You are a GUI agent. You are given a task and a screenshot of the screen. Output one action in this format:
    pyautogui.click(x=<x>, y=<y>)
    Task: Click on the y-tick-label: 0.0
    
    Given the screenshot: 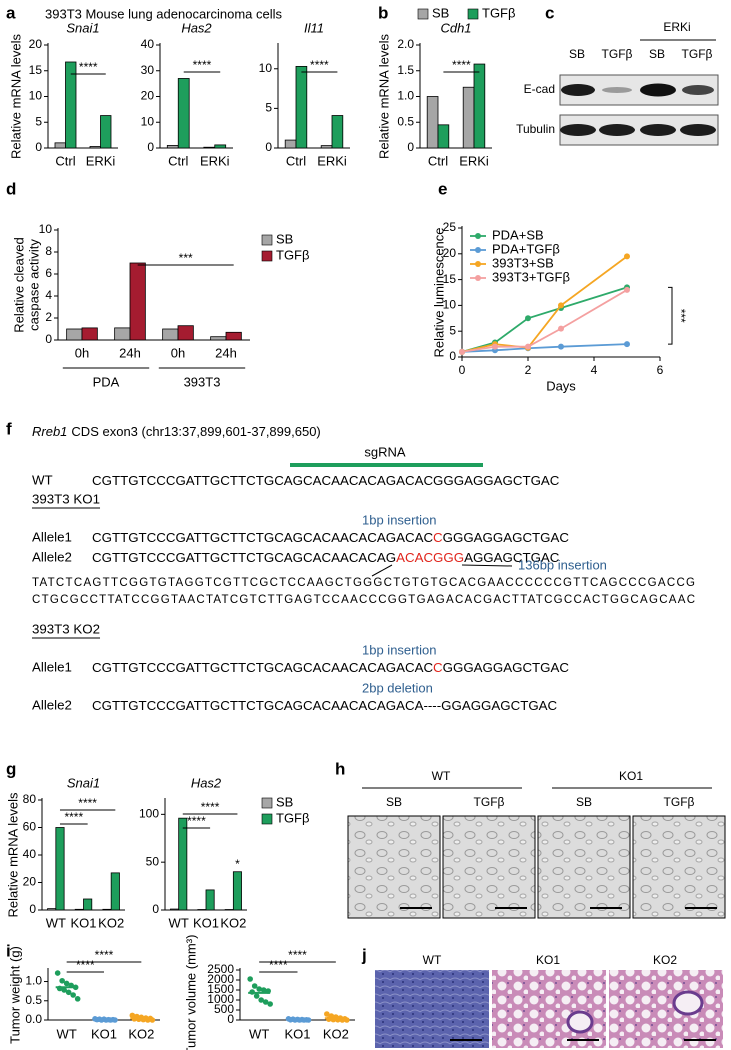 What is the action you would take?
    pyautogui.click(x=33, y=1019)
    